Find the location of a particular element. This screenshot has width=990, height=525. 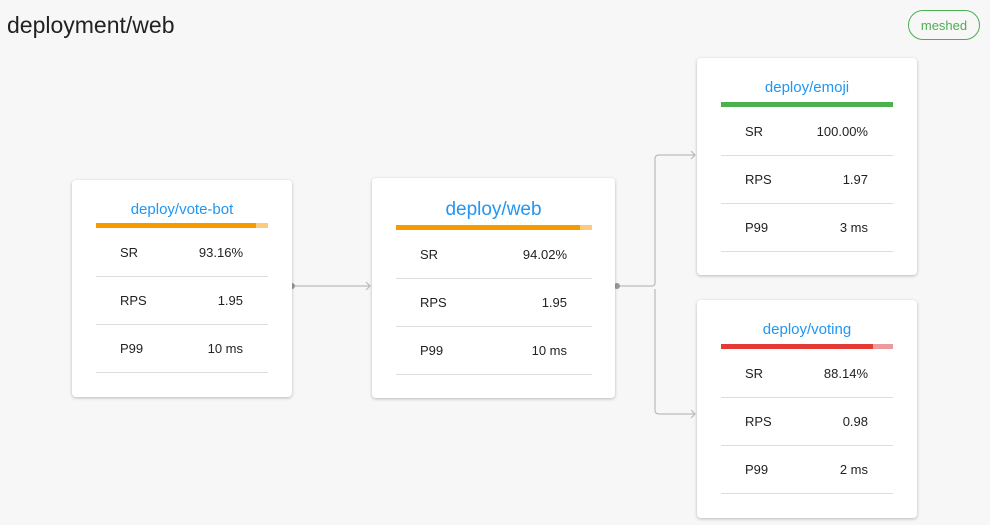

node-name: deploy/voting is located at coordinates (807, 329).